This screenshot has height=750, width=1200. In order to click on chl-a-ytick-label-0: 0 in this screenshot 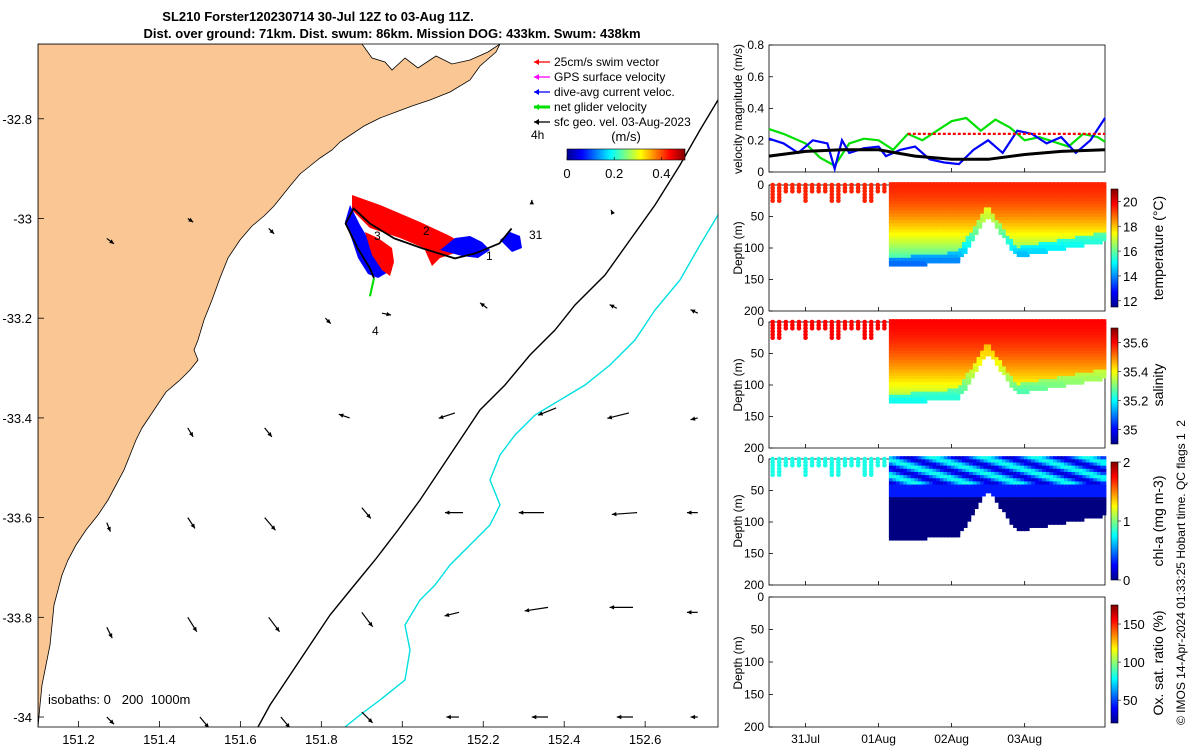, I will do `click(760, 459)`.